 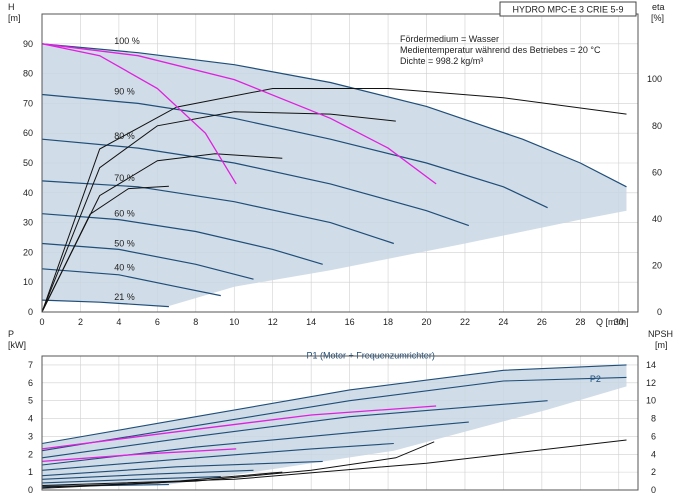 I want to click on flow-axis-label: Q [m³/h], so click(x=612, y=322).